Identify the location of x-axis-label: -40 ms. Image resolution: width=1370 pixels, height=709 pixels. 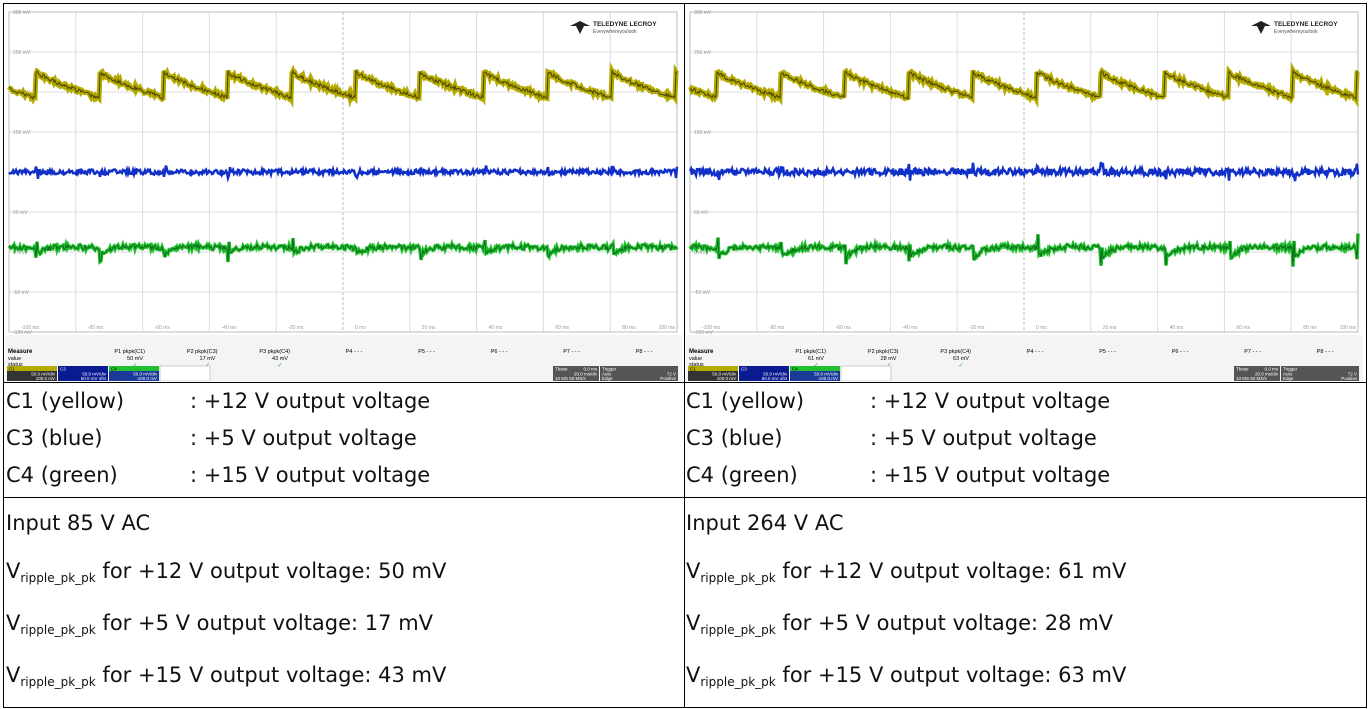
(229, 328).